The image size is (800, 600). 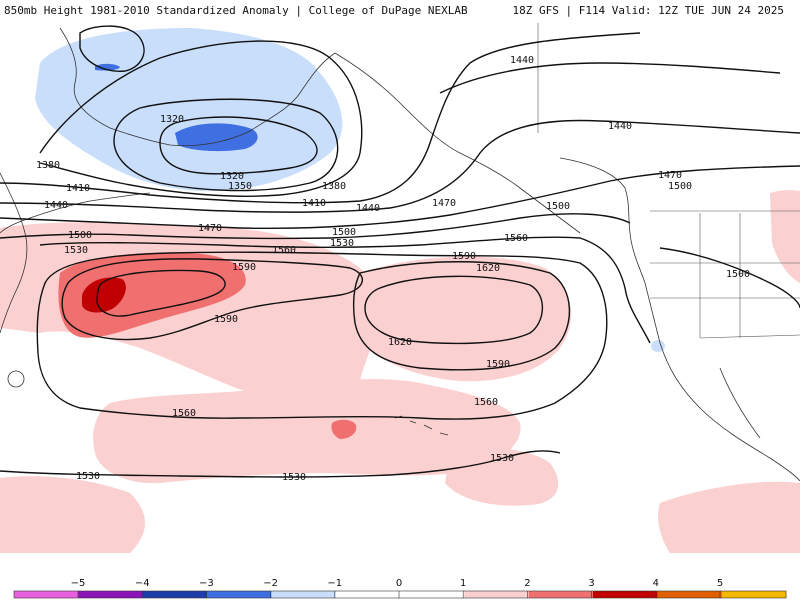 I want to click on contour-label: 1320, so click(x=232, y=176).